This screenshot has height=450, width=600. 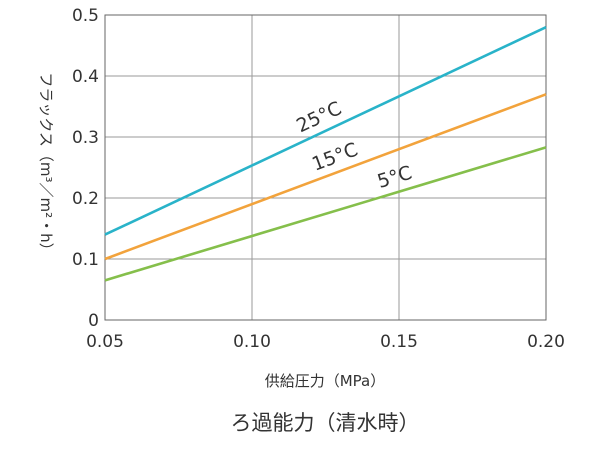 I want to click on x-tick-label: 0.15, so click(x=399, y=342).